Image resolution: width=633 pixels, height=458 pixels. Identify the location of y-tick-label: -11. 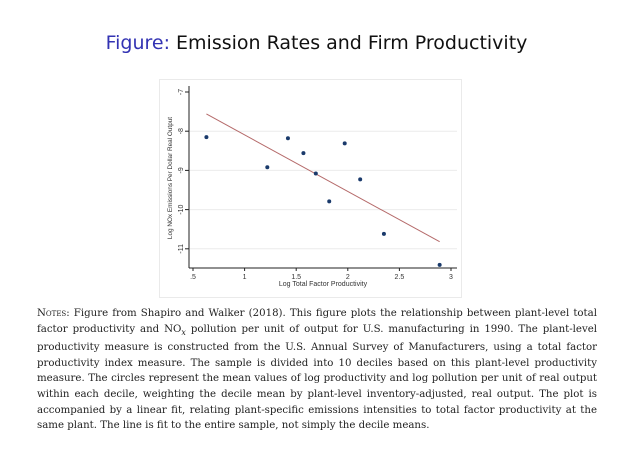
(181, 249).